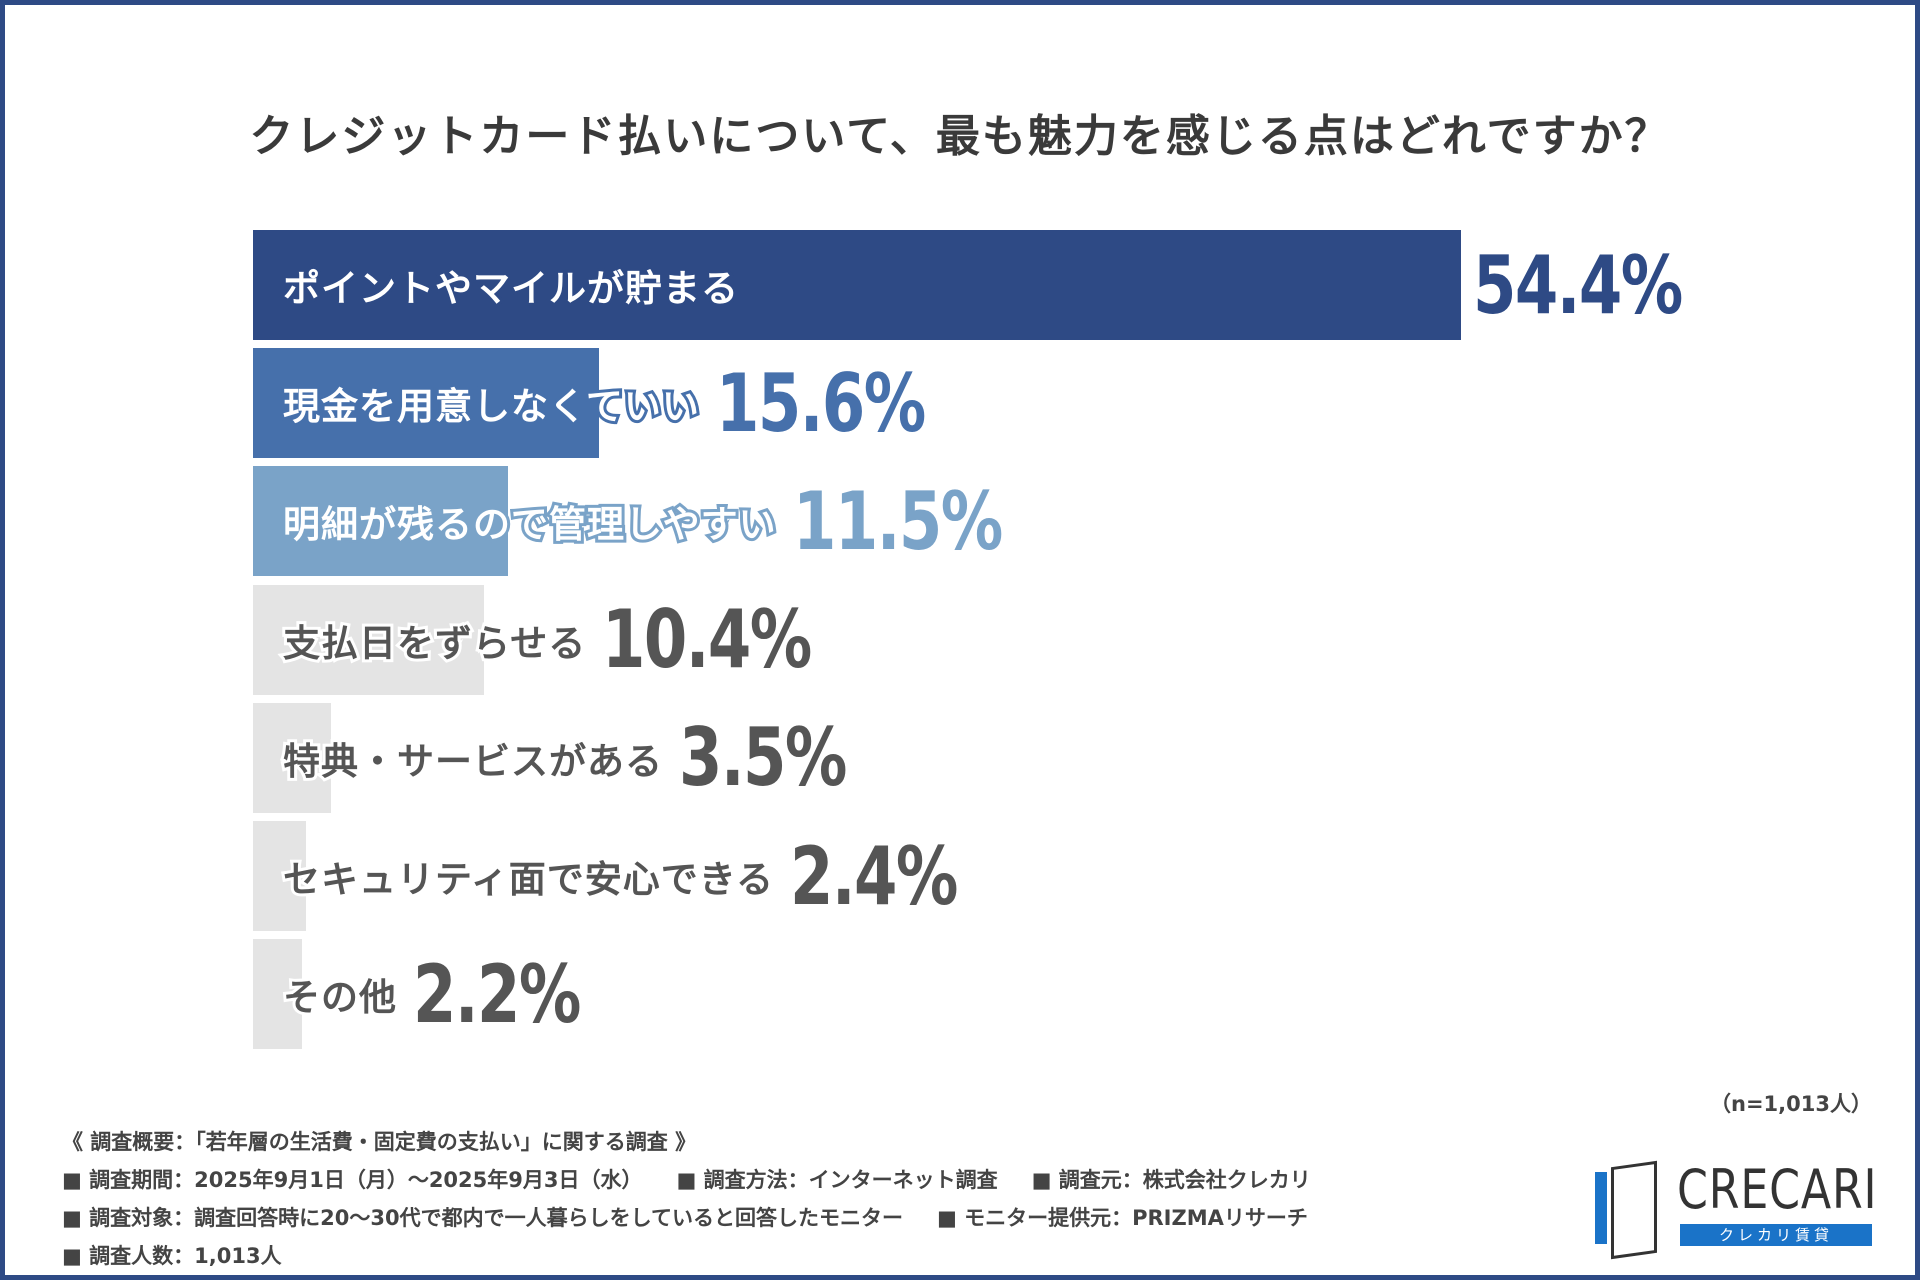 The width and height of the screenshot is (1920, 1280). I want to click on category-label: 特典・サービスがある, so click(472, 761).